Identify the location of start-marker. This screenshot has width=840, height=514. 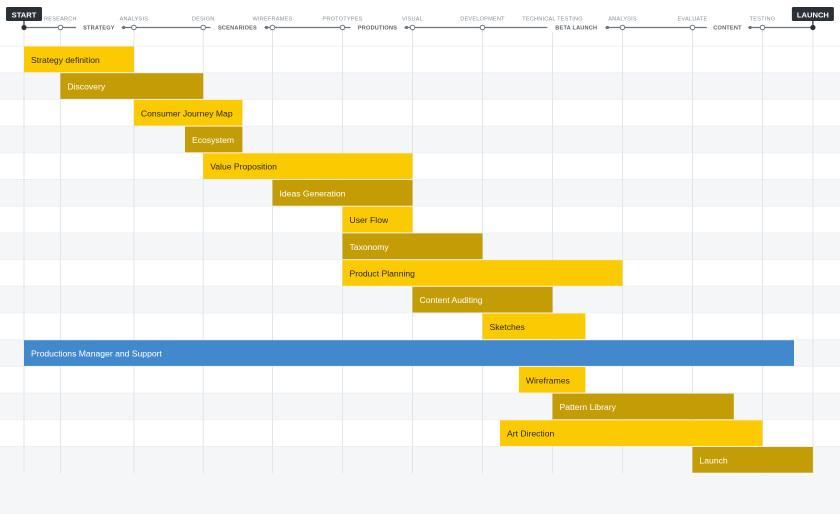
(24, 14).